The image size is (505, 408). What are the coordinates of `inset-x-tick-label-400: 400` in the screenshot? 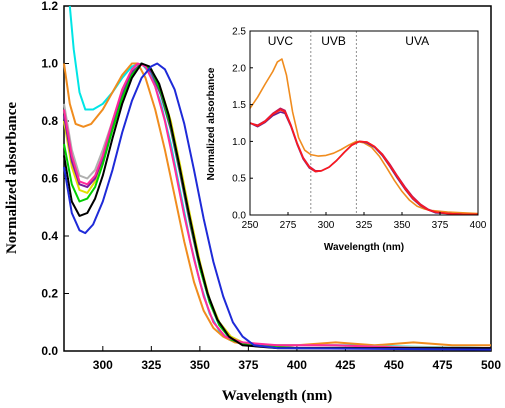 It's located at (478, 225).